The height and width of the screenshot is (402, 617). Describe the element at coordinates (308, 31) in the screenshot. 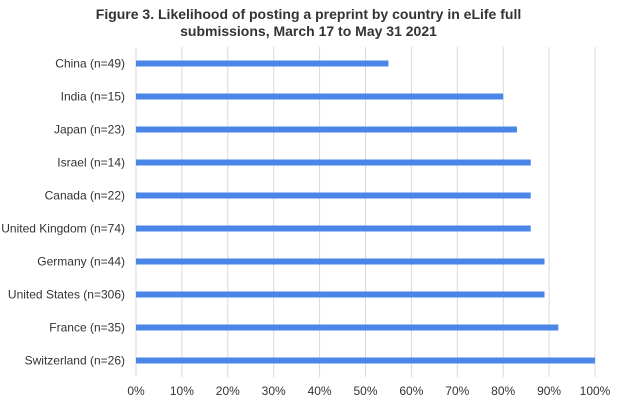

I see `chart-title-line-2: submissions, March 17 to May 31 2021` at that location.